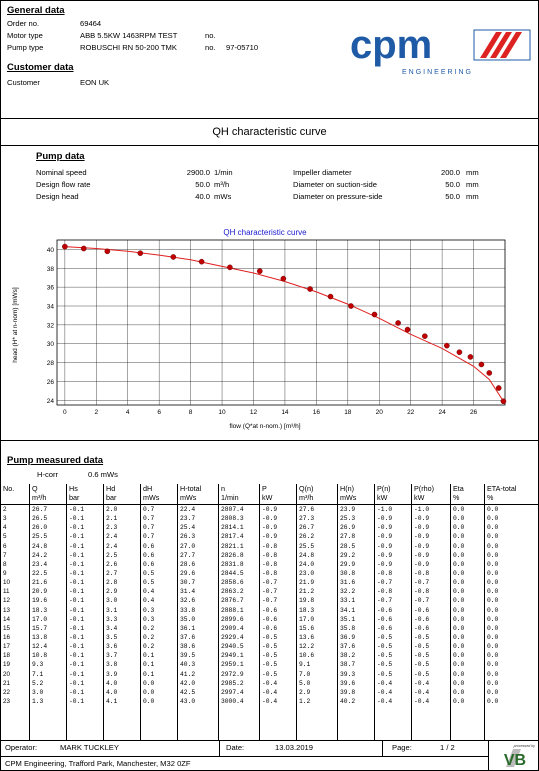 This screenshot has height=771, width=539. Describe the element at coordinates (51, 344) in the screenshot. I see `y-tick-label: 30` at that location.